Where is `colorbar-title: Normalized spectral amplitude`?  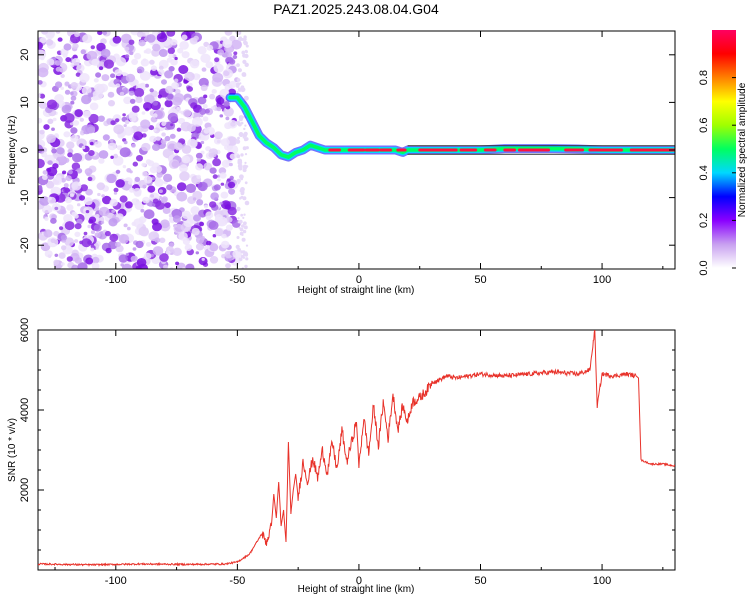 colorbar-title: Normalized spectral amplitude is located at coordinates (742, 149).